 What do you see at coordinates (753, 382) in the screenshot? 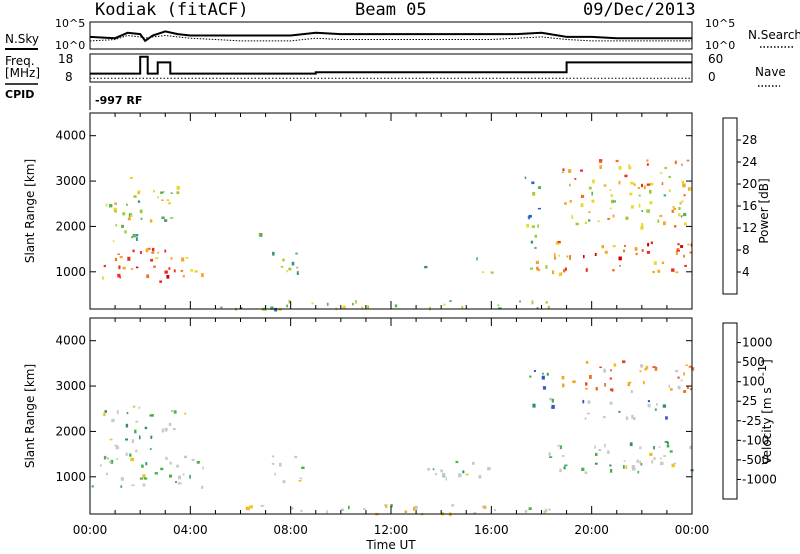
I see `colorbar-tick-label: 100` at bounding box center [753, 382].